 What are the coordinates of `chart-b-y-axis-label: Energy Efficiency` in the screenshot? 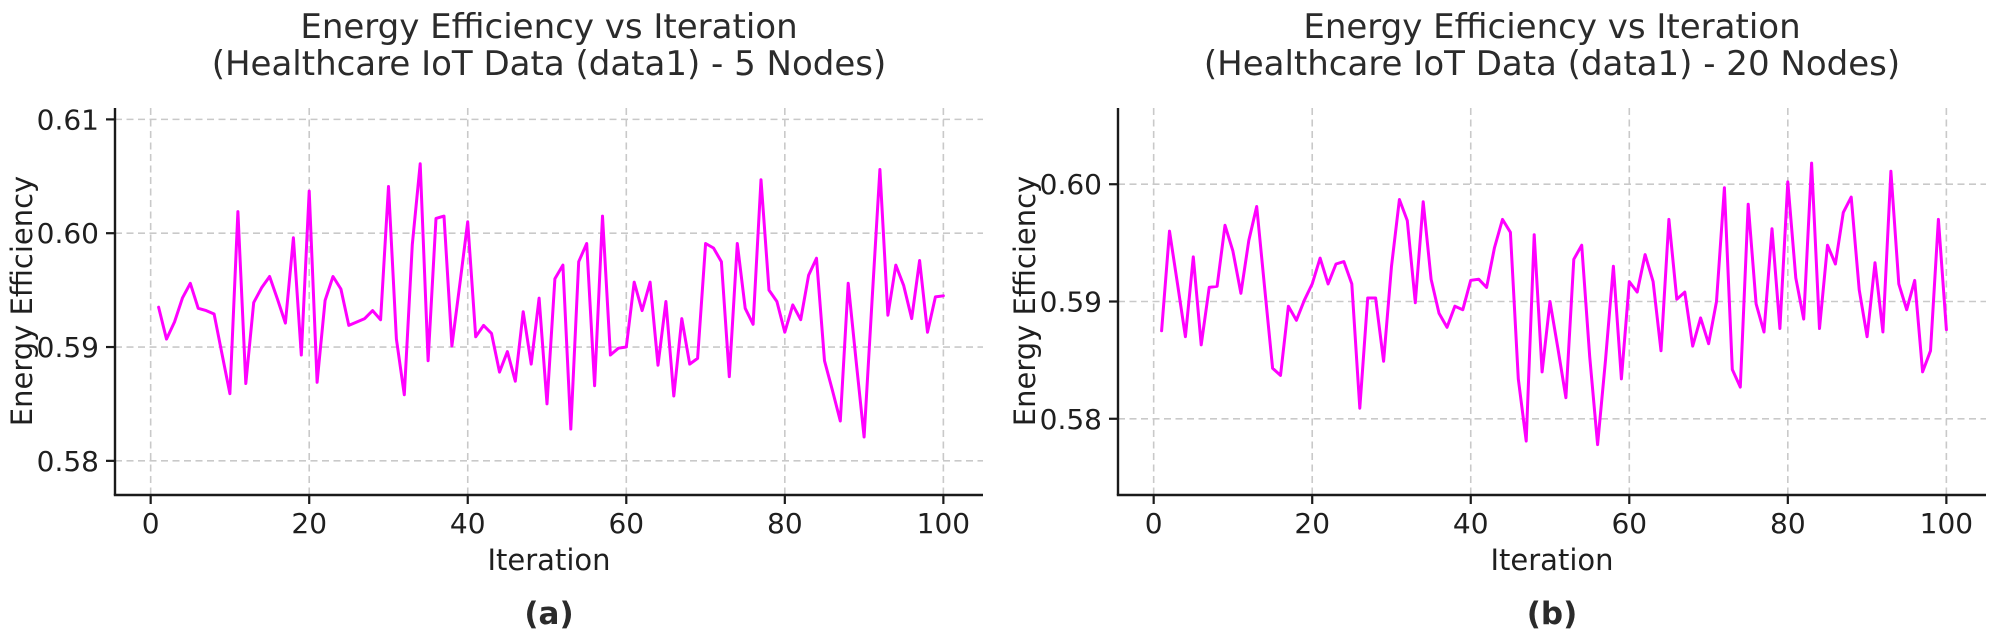 It's located at (1025, 301).